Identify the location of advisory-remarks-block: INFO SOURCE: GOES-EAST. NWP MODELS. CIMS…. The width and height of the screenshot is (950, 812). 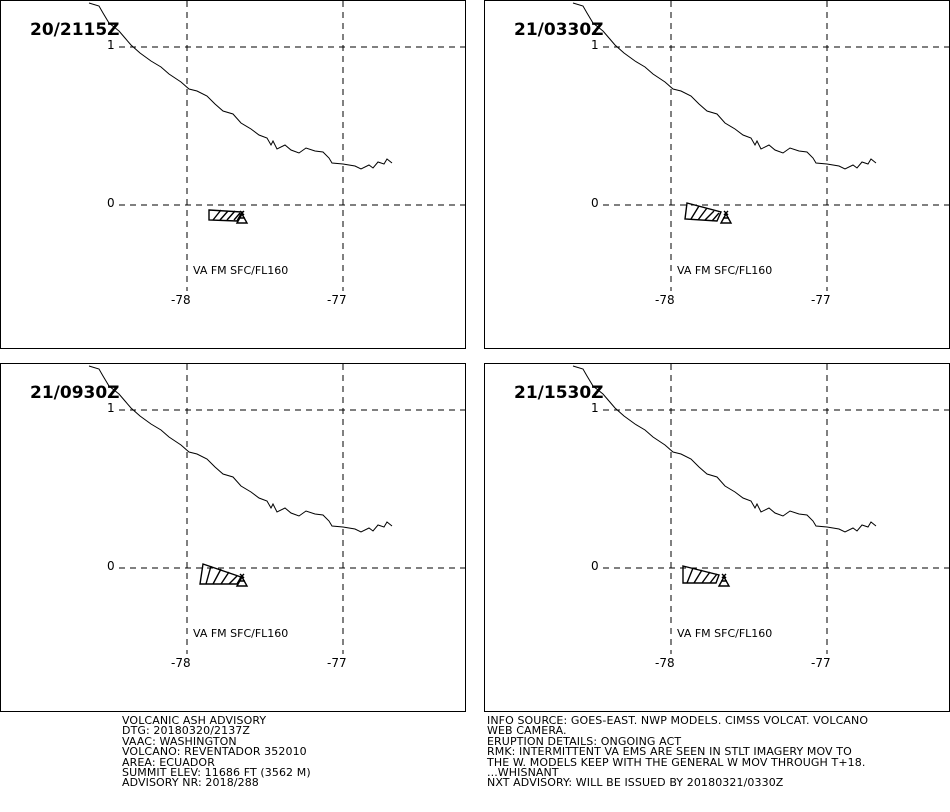
(678, 752).